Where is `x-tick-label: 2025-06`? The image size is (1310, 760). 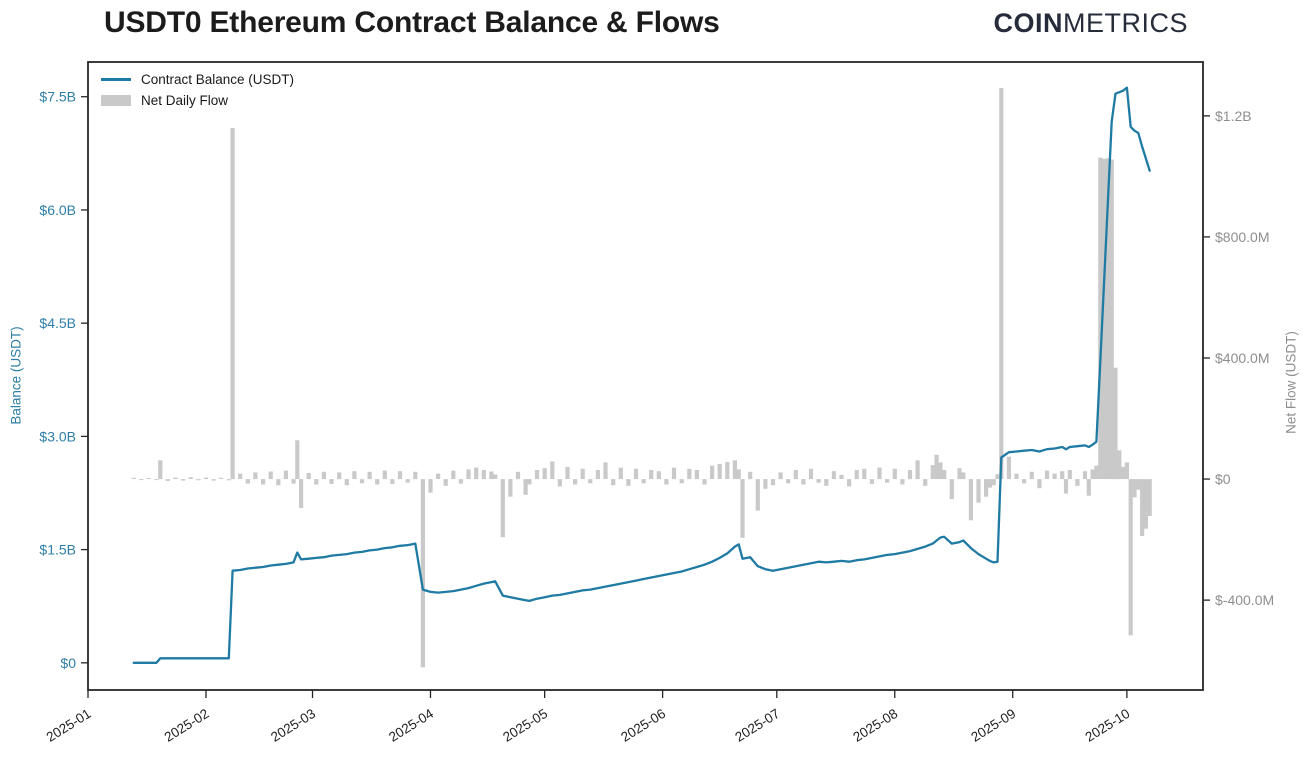 x-tick-label: 2025-06 is located at coordinates (643, 725).